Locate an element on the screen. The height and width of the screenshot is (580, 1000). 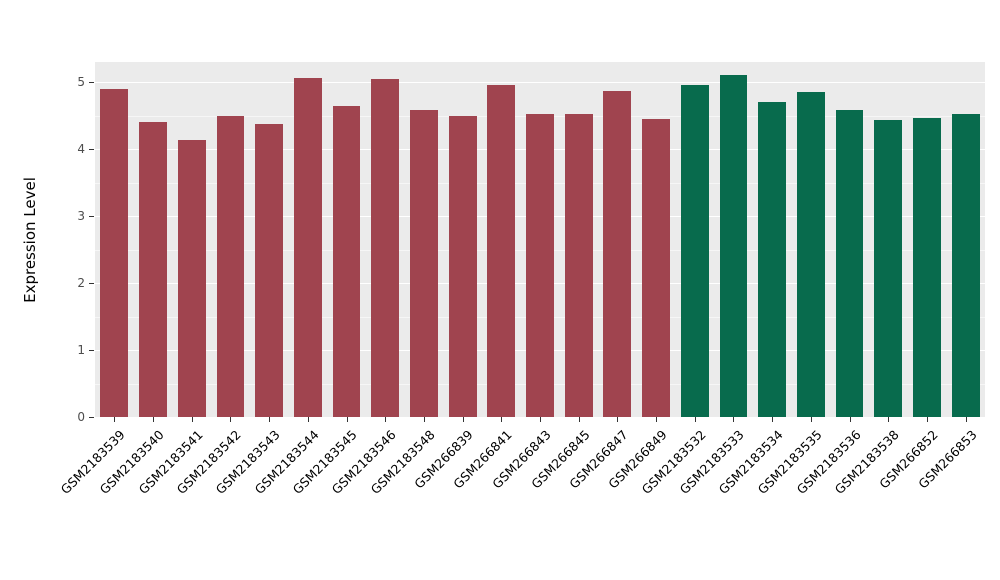
y-tick-label: 4 is located at coordinates (81, 149).